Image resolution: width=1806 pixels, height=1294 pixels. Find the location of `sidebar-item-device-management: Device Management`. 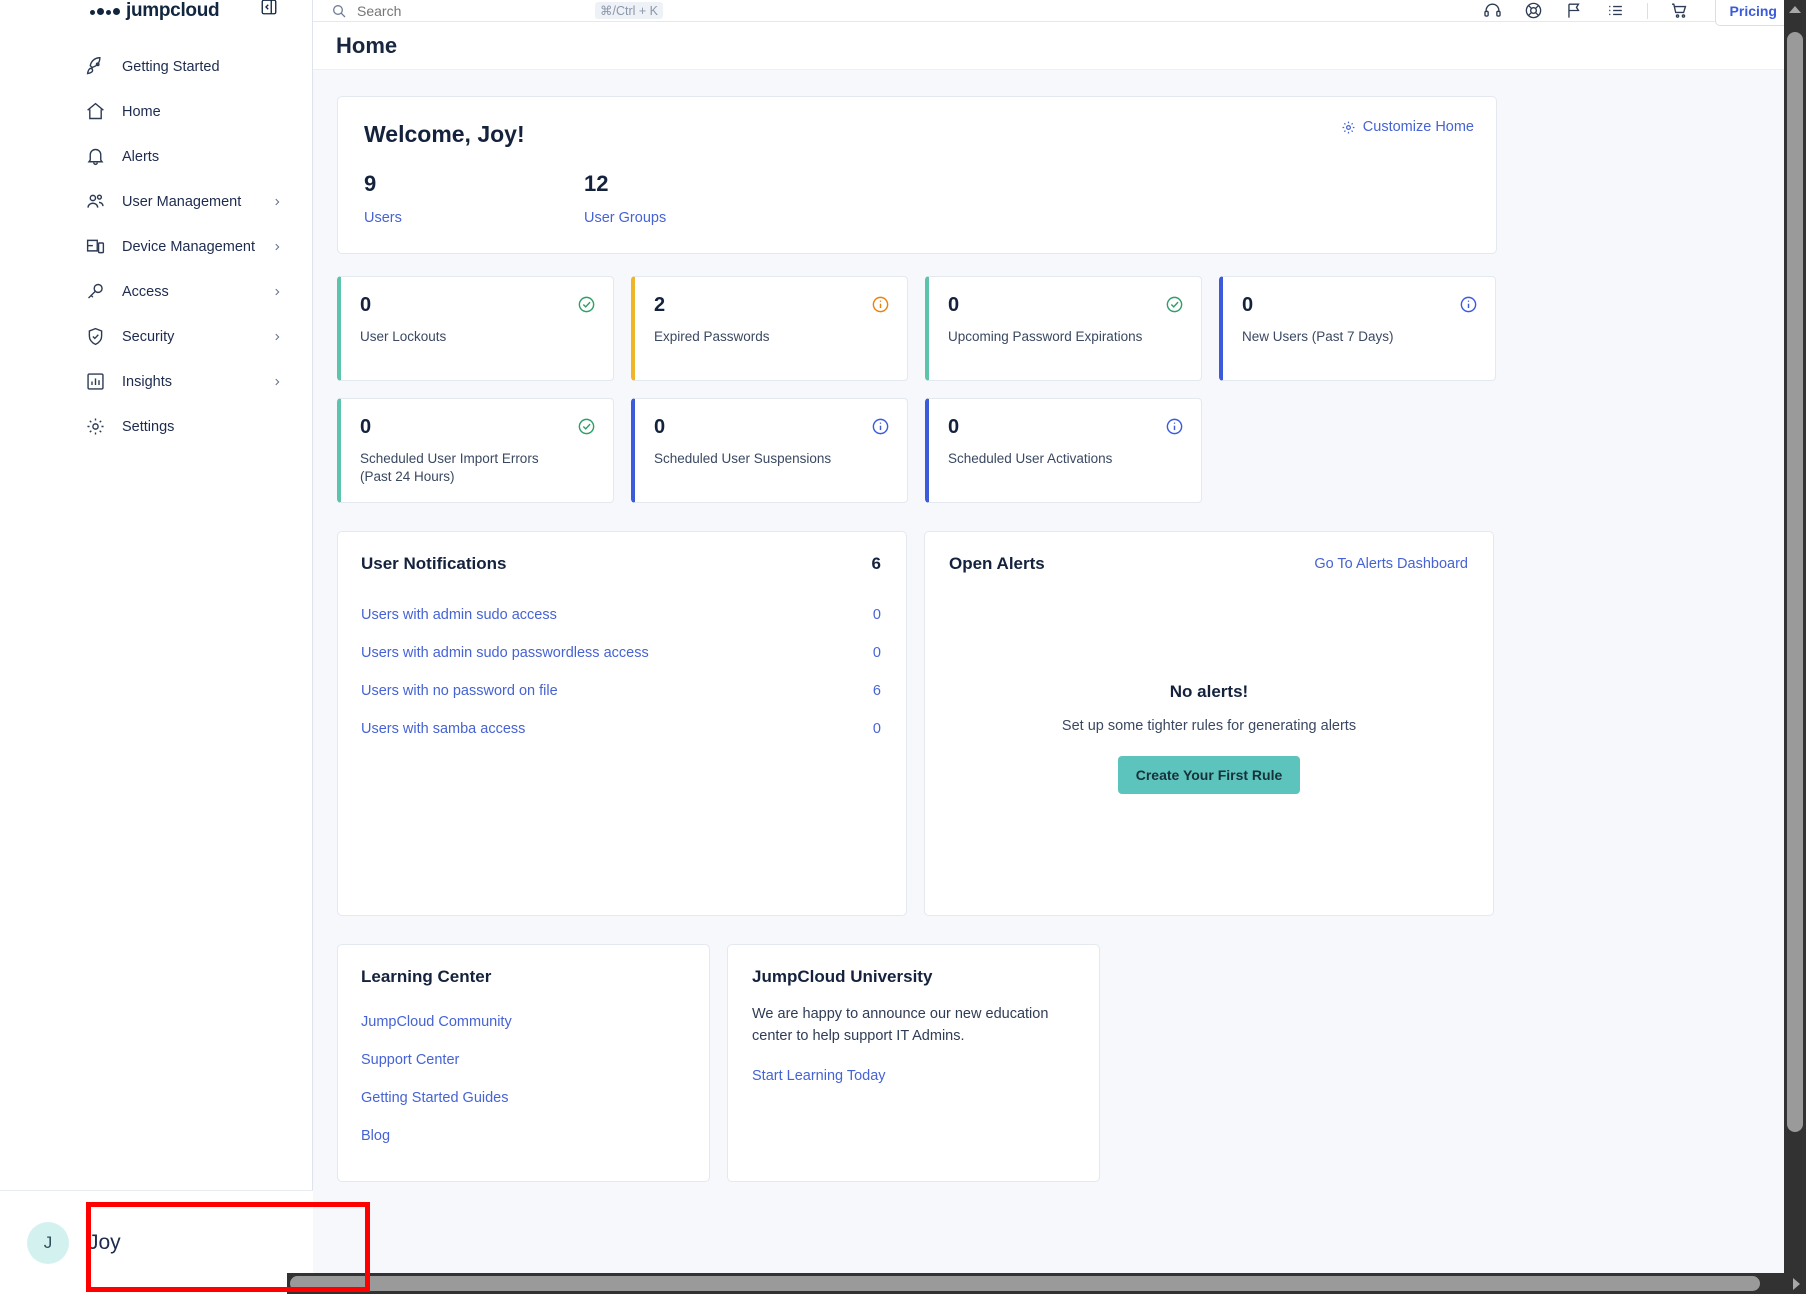

sidebar-item-device-management: Device Management is located at coordinates (198, 246).